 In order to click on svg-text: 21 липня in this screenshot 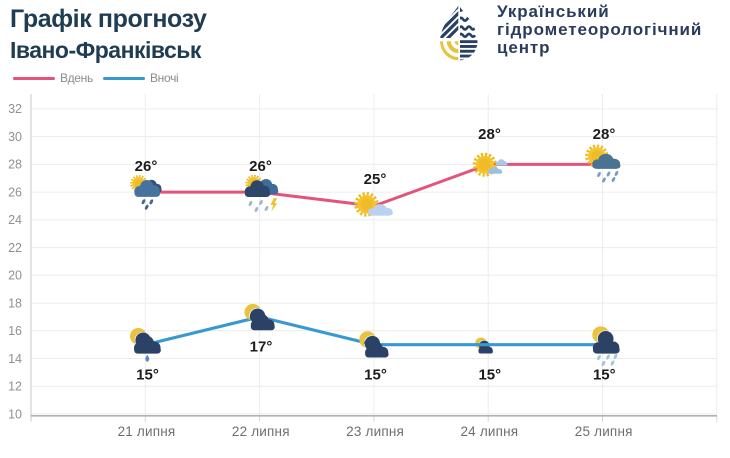, I will do `click(147, 431)`.